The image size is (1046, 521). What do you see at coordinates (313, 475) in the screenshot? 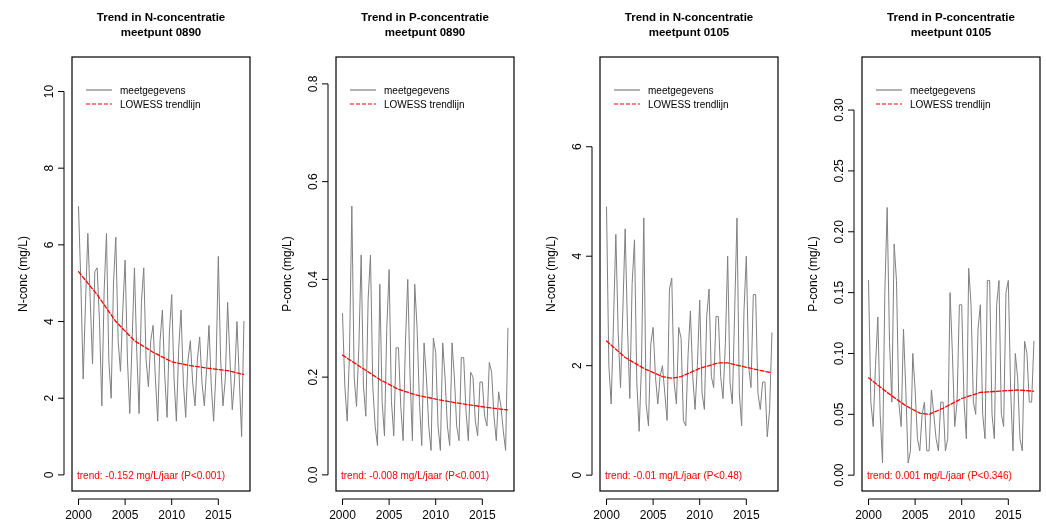
I see `y-tick-label: 0.0` at bounding box center [313, 475].